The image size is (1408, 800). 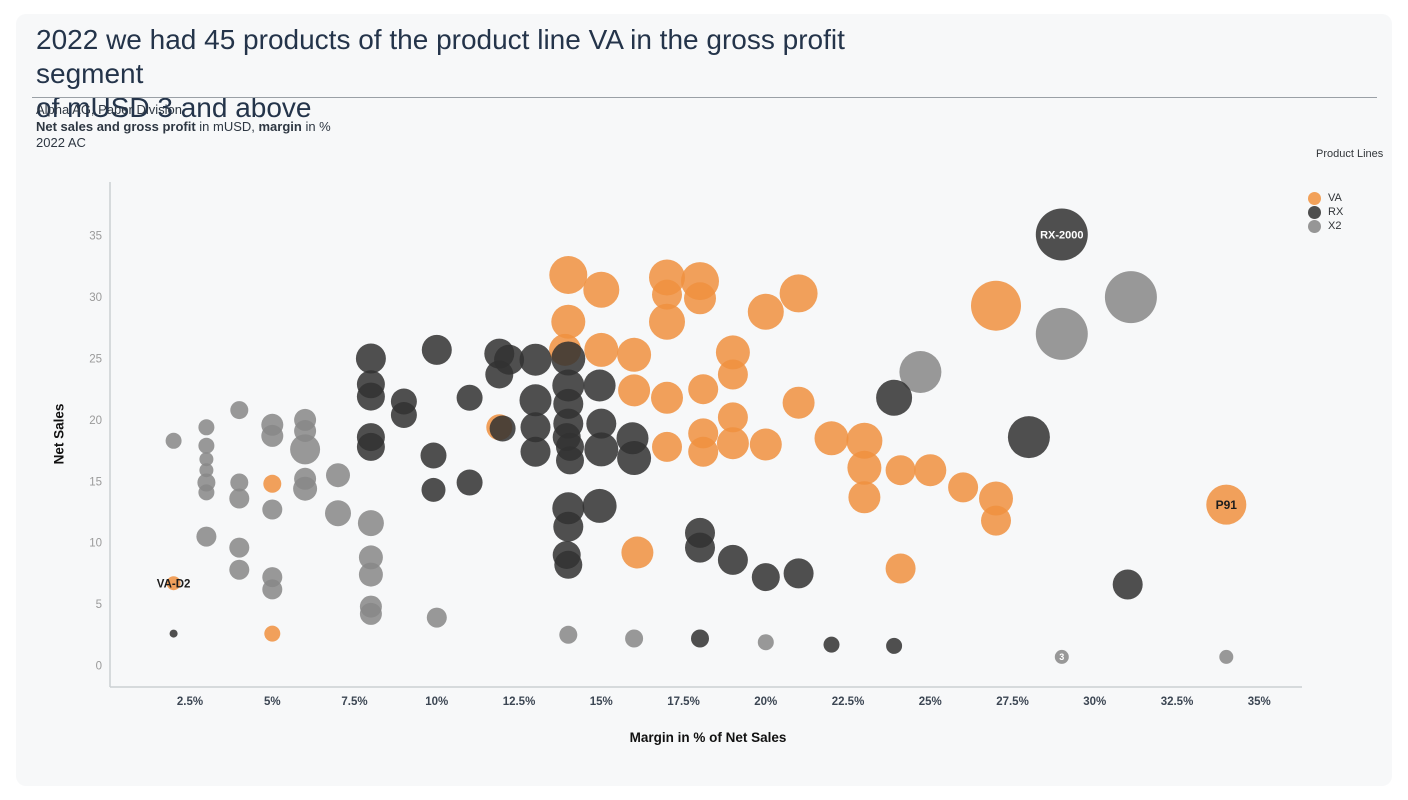 I want to click on legend-item-x2: X2, so click(x=1350, y=226).